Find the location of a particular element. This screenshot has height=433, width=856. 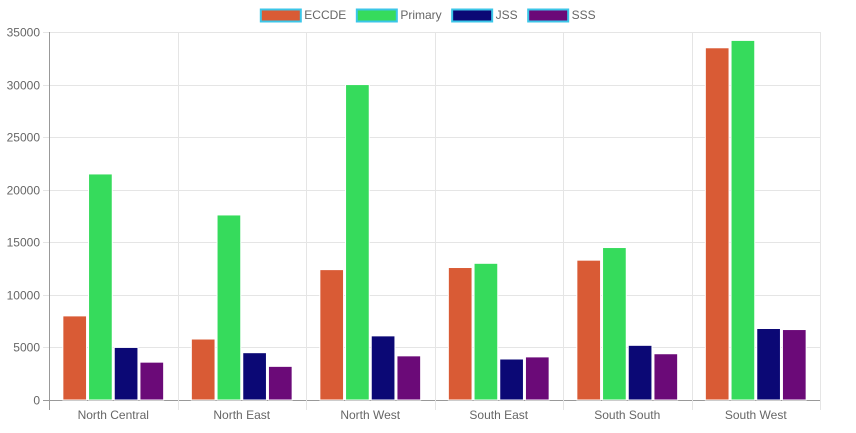

bar-jss-south-east is located at coordinates (511, 379).